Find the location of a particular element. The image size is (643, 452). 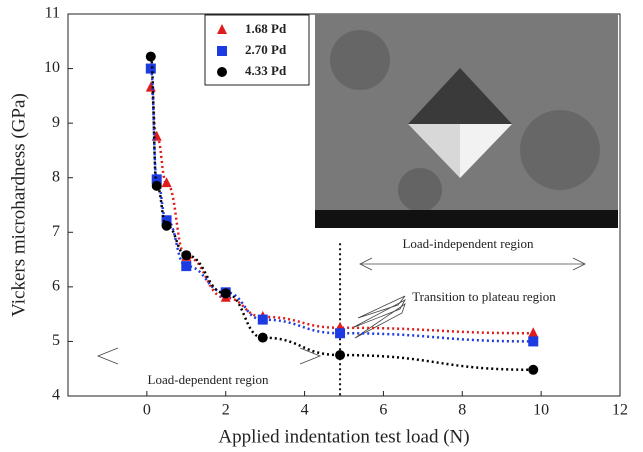

y-tick-label: 11 is located at coordinates (52, 13).